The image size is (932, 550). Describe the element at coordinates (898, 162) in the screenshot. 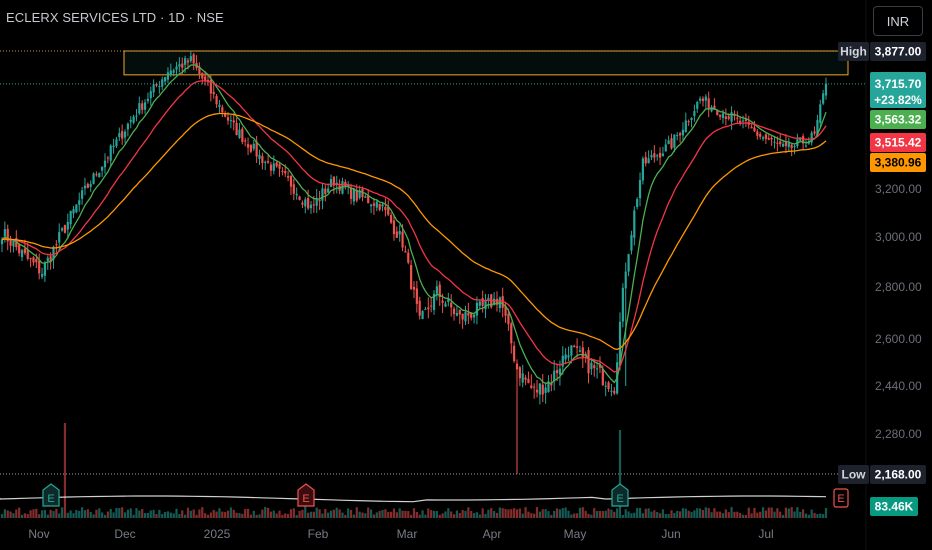

I see `ema-slow-value-bg` at that location.